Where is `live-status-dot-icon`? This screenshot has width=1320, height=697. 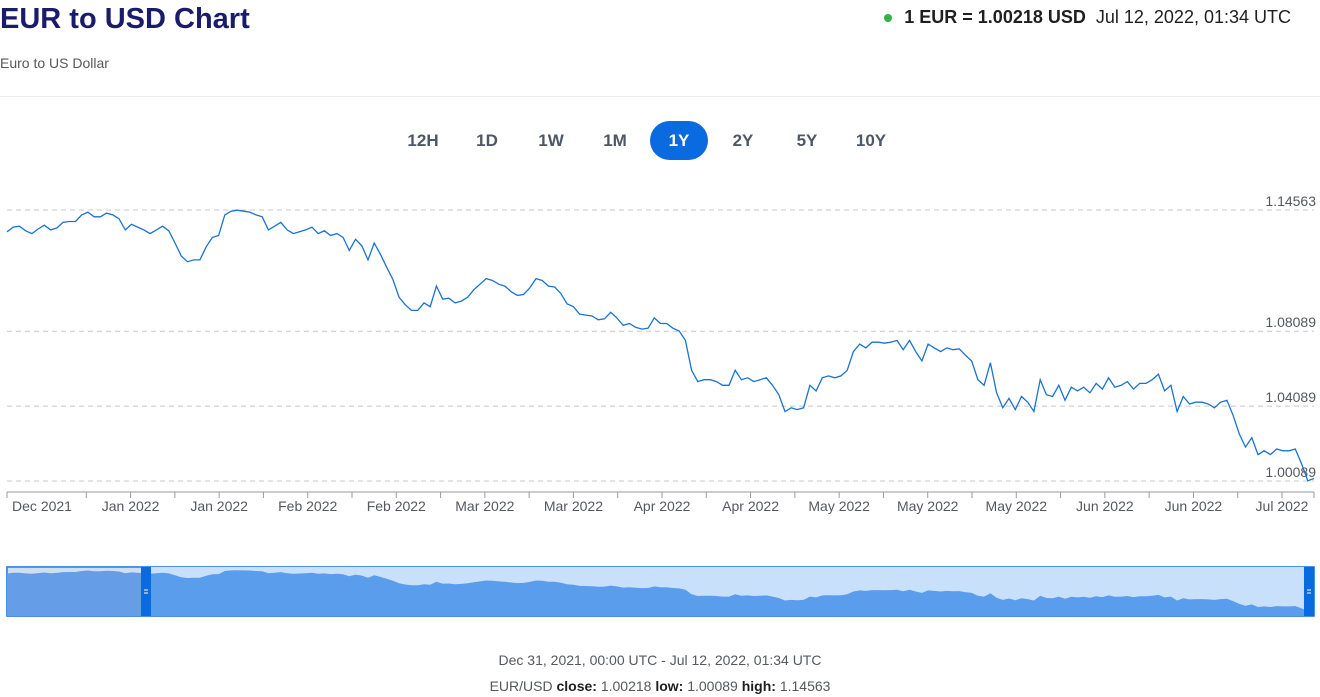
live-status-dot-icon is located at coordinates (888, 17).